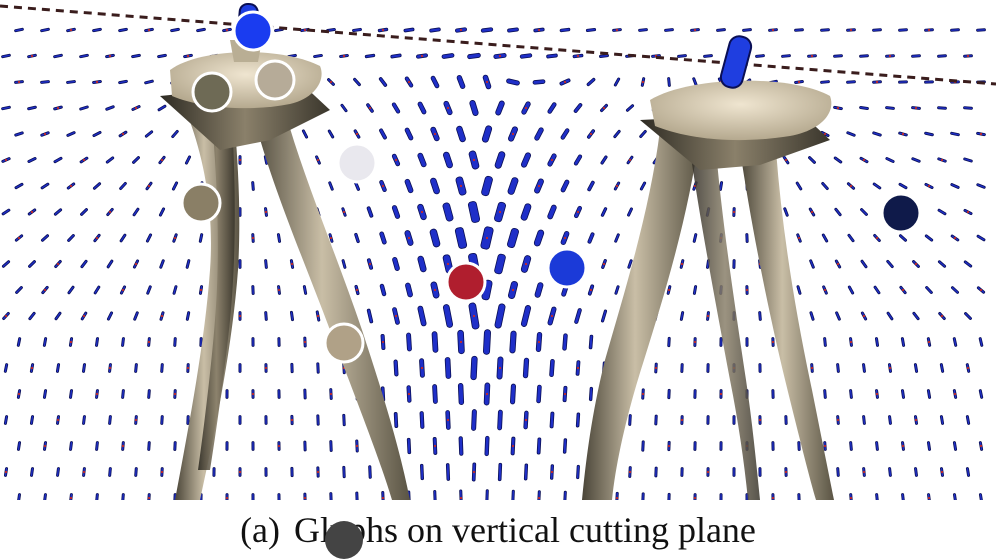 The width and height of the screenshot is (996, 559). What do you see at coordinates (253, 31) in the screenshot?
I see `swatch-bright-blue` at bounding box center [253, 31].